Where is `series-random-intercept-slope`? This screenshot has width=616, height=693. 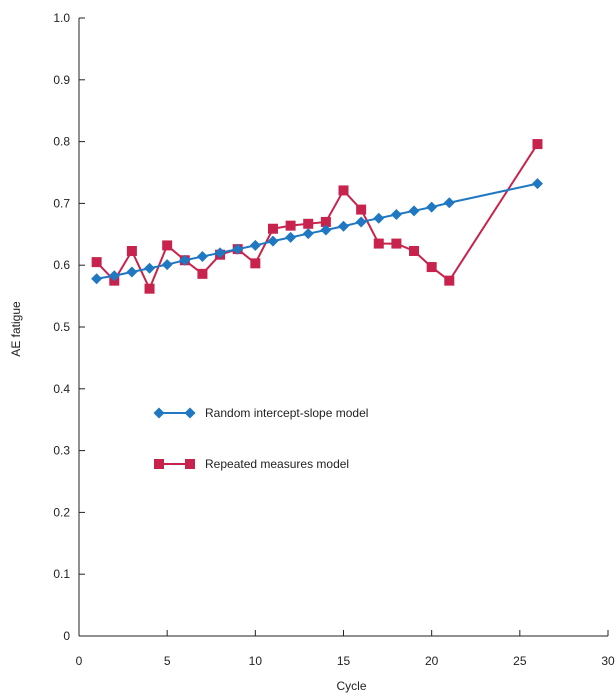
series-random-intercept-slope is located at coordinates (317, 231).